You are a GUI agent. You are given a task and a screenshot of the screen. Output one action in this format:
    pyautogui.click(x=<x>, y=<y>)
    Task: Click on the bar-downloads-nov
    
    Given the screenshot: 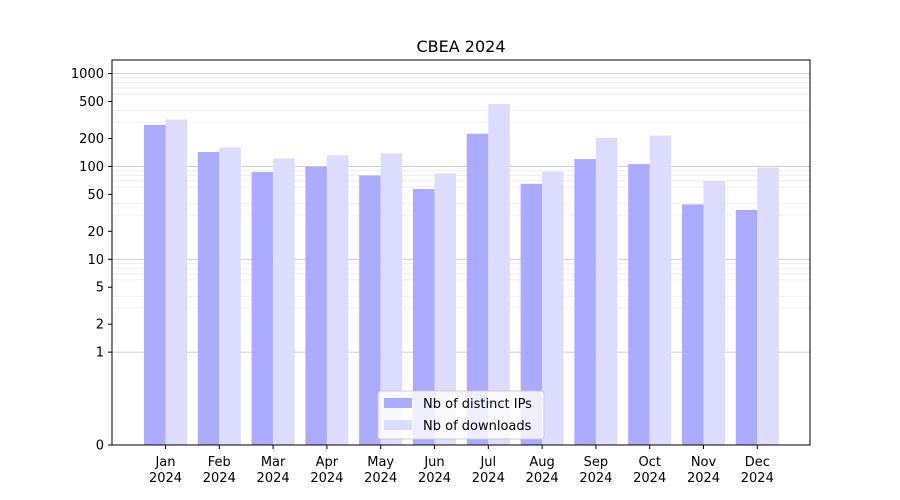 What is the action you would take?
    pyautogui.click(x=714, y=313)
    